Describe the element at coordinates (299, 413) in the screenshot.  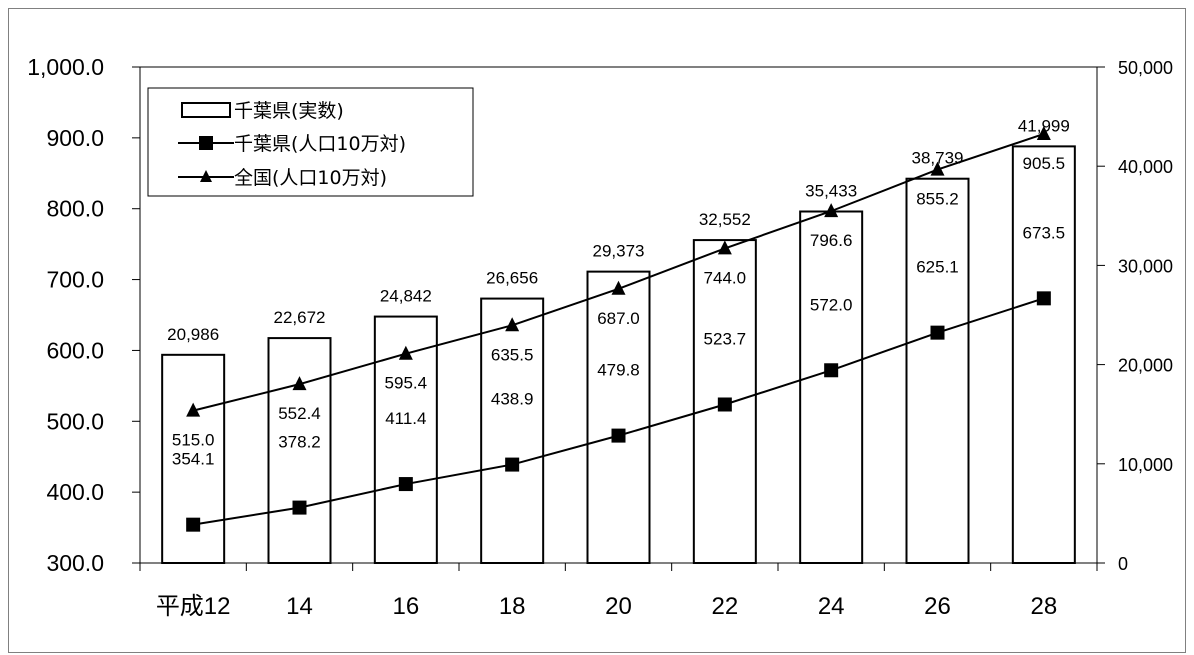
I see `national-rate-label: 552.4` at that location.